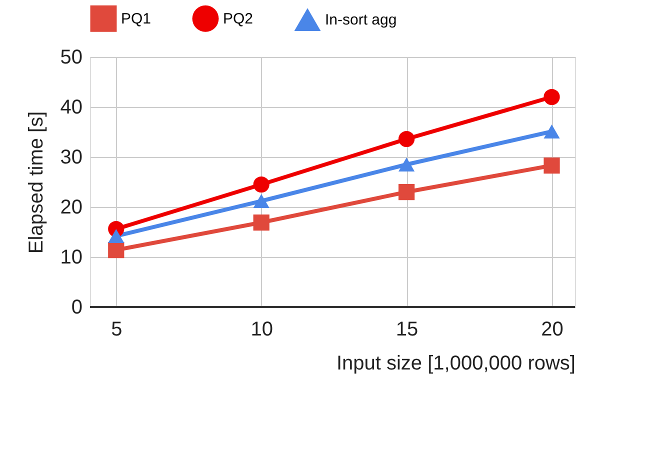 This screenshot has width=665, height=468. I want to click on legend-label: PQ2, so click(238, 19).